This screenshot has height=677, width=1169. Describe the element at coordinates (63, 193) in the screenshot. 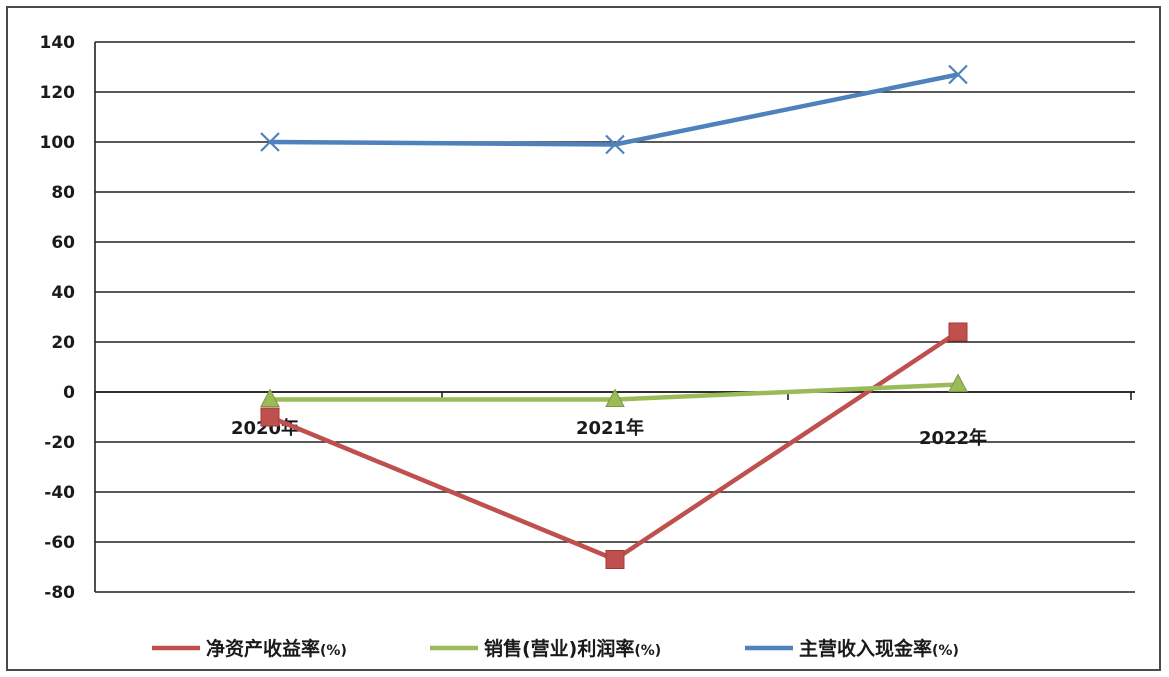

I see `y-tick-label: 80` at that location.